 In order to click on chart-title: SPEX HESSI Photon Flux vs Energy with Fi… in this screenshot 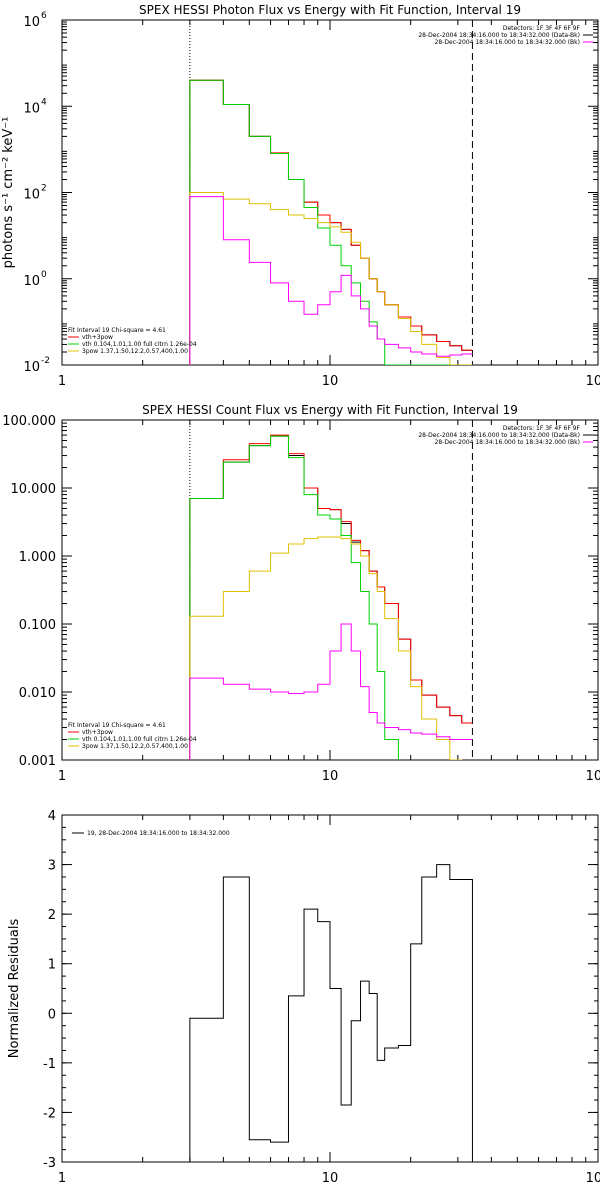, I will do `click(330, 10)`.